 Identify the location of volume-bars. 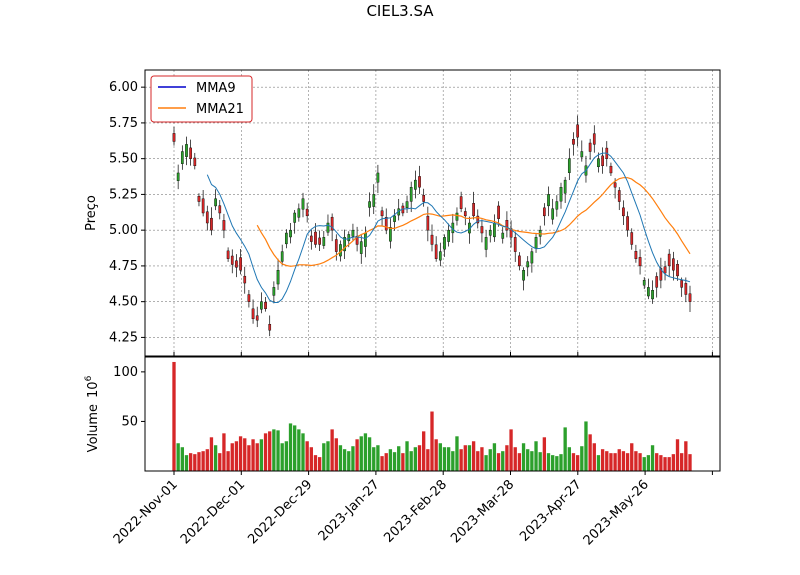
(432, 416).